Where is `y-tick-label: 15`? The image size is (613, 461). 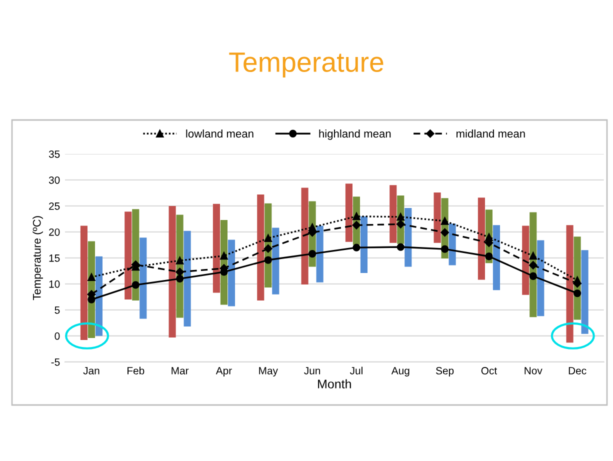
y-tick-label: 15 is located at coordinates (54, 258).